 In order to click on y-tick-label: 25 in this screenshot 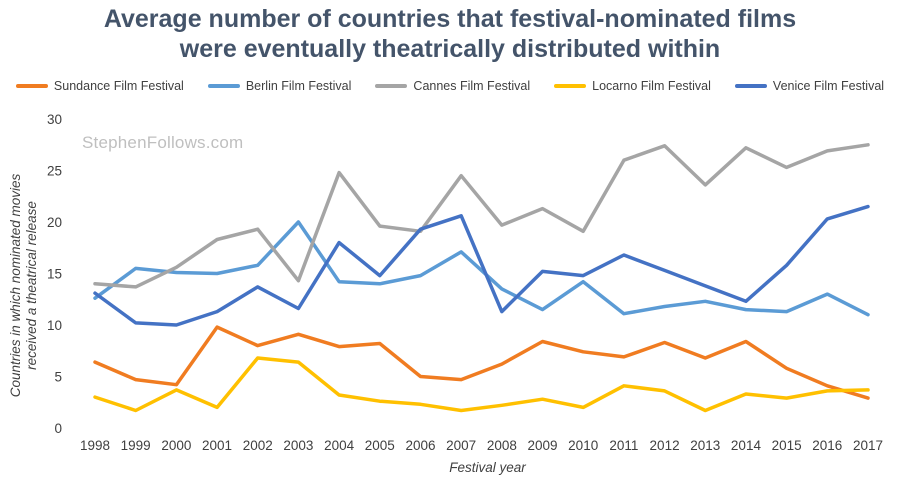, I will do `click(54, 171)`.